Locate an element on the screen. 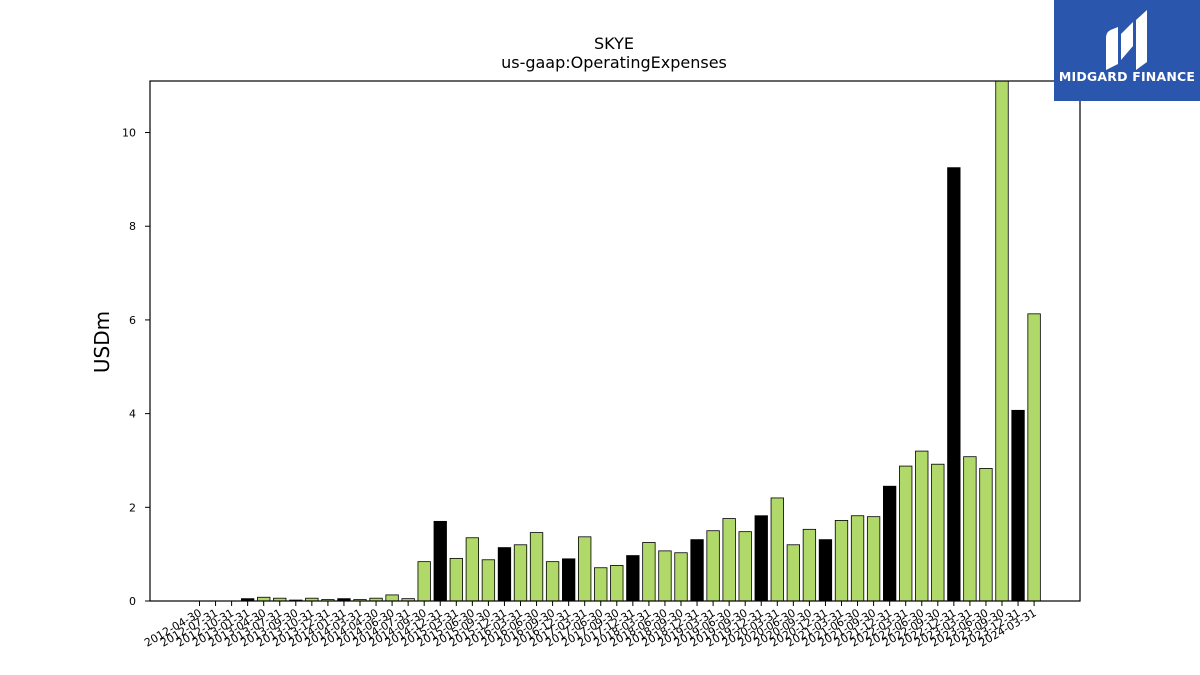  logo: MIDGARD FINANCE is located at coordinates (1127, 50).